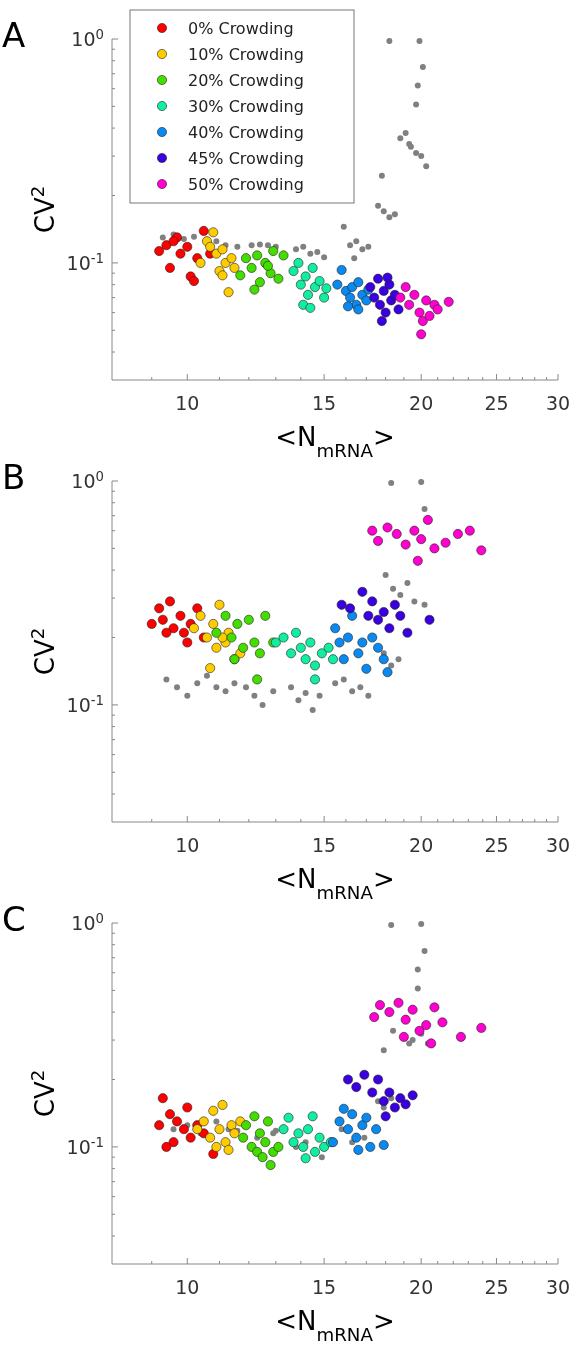  I want to click on legend-label: 30% Crowding, so click(246, 106).